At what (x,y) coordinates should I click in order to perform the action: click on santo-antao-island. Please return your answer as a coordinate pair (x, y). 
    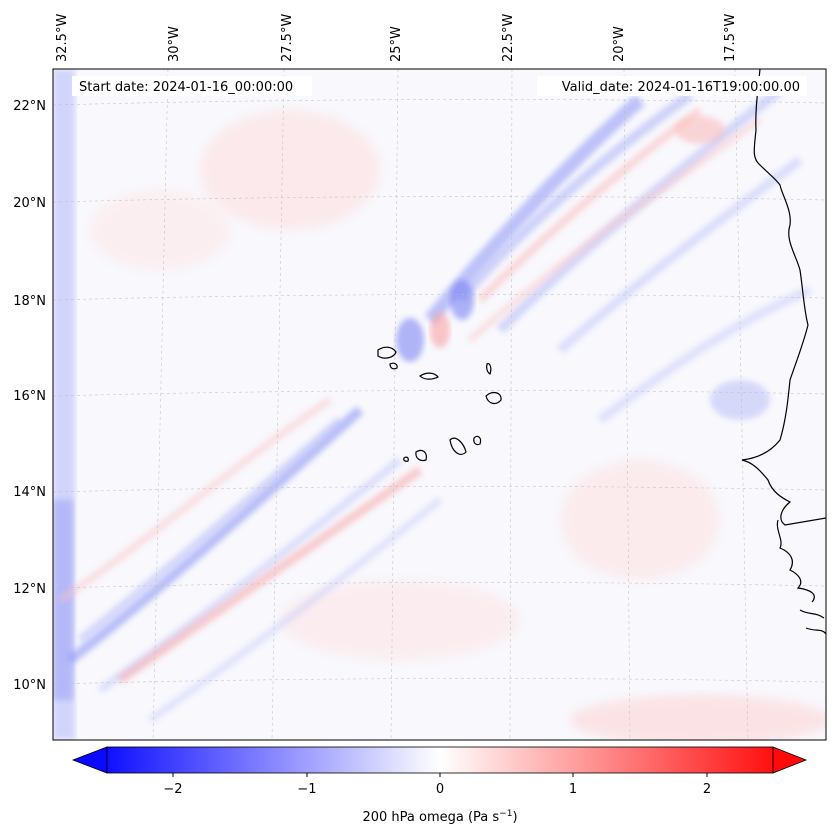
    Looking at the image, I should click on (387, 352).